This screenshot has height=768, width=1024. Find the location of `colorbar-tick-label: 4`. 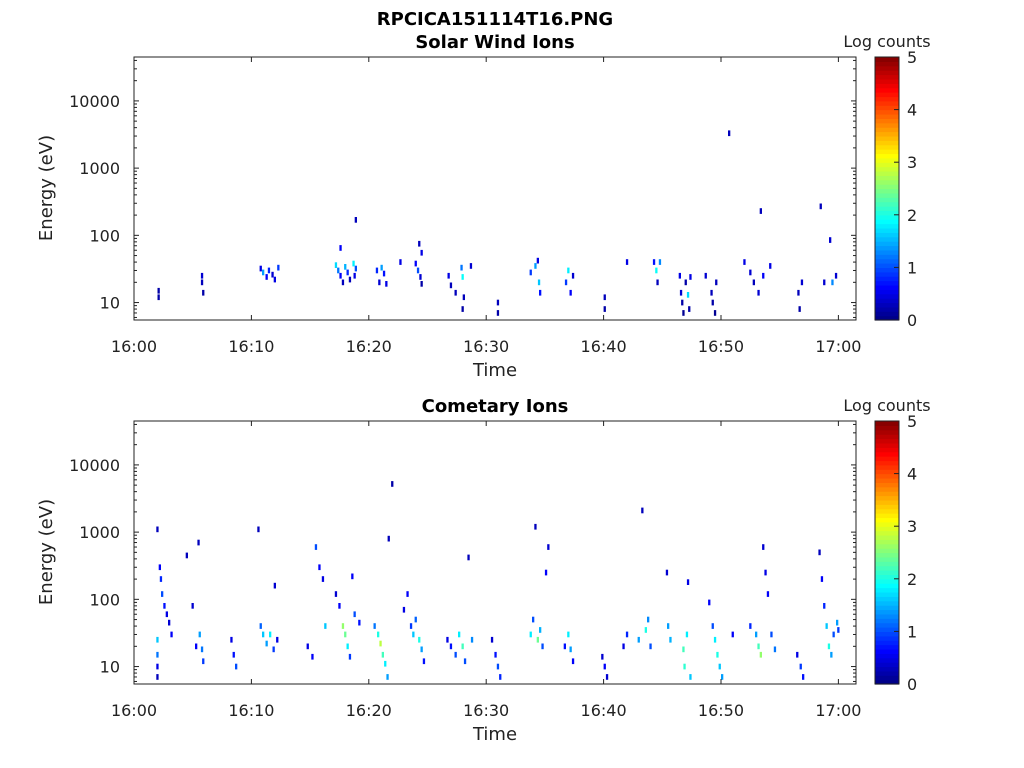

colorbar-tick-label: 4 is located at coordinates (912, 110).